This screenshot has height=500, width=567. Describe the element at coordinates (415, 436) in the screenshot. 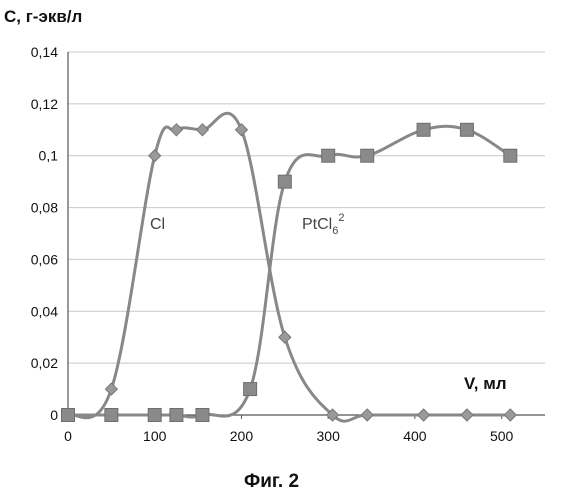

I see `x-tick-label: 400` at that location.